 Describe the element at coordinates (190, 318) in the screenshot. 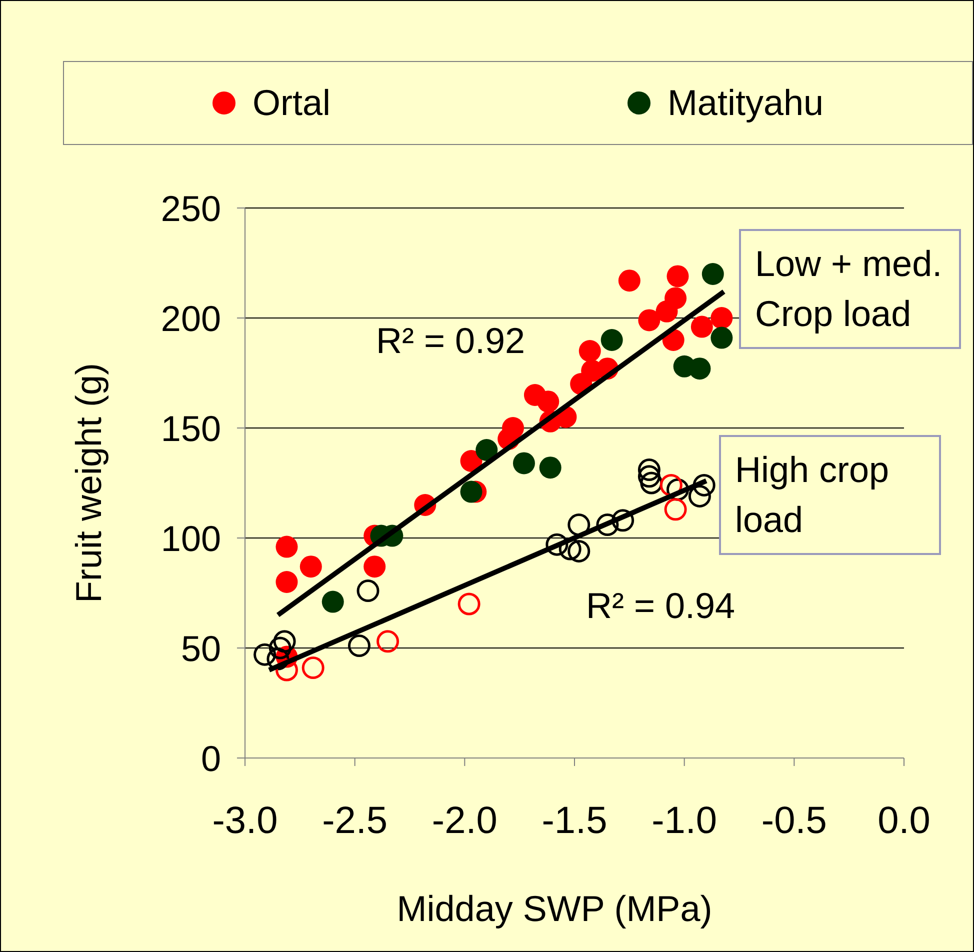

I see `y-tick-label: 200` at that location.